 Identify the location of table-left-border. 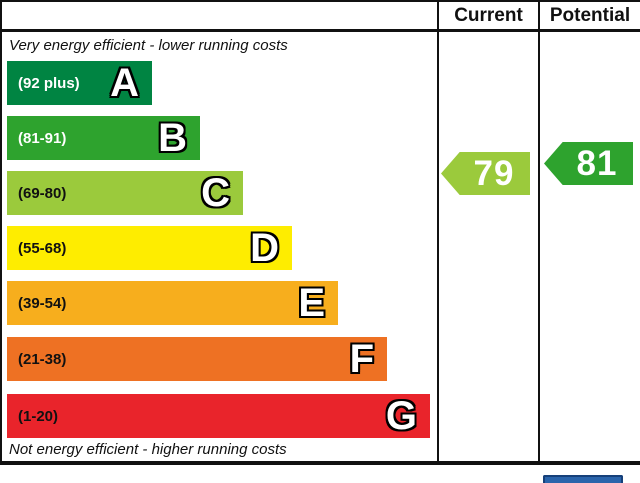
(1, 232).